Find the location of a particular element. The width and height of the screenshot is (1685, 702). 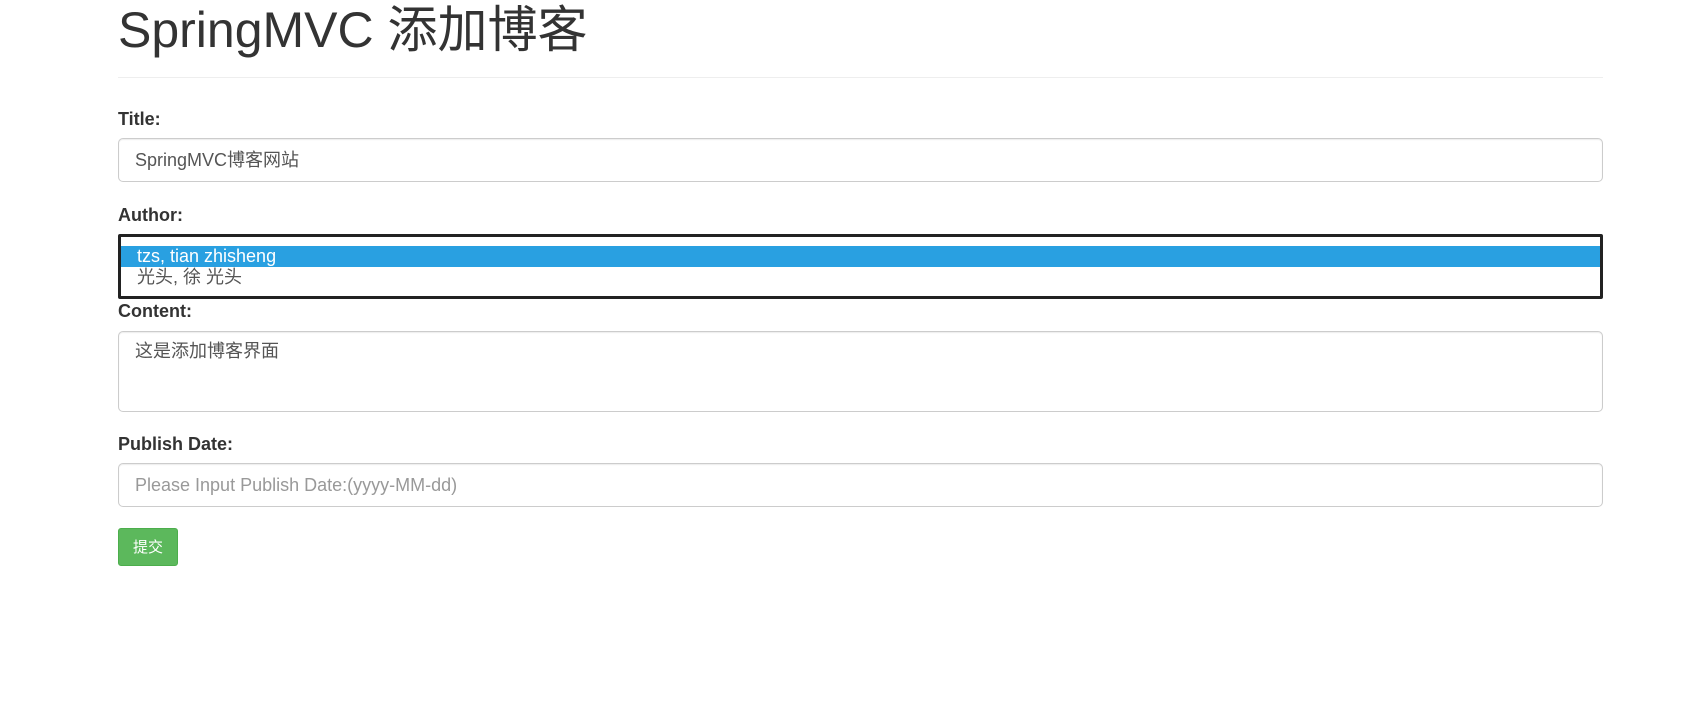

author-label: Author: is located at coordinates (150, 215).